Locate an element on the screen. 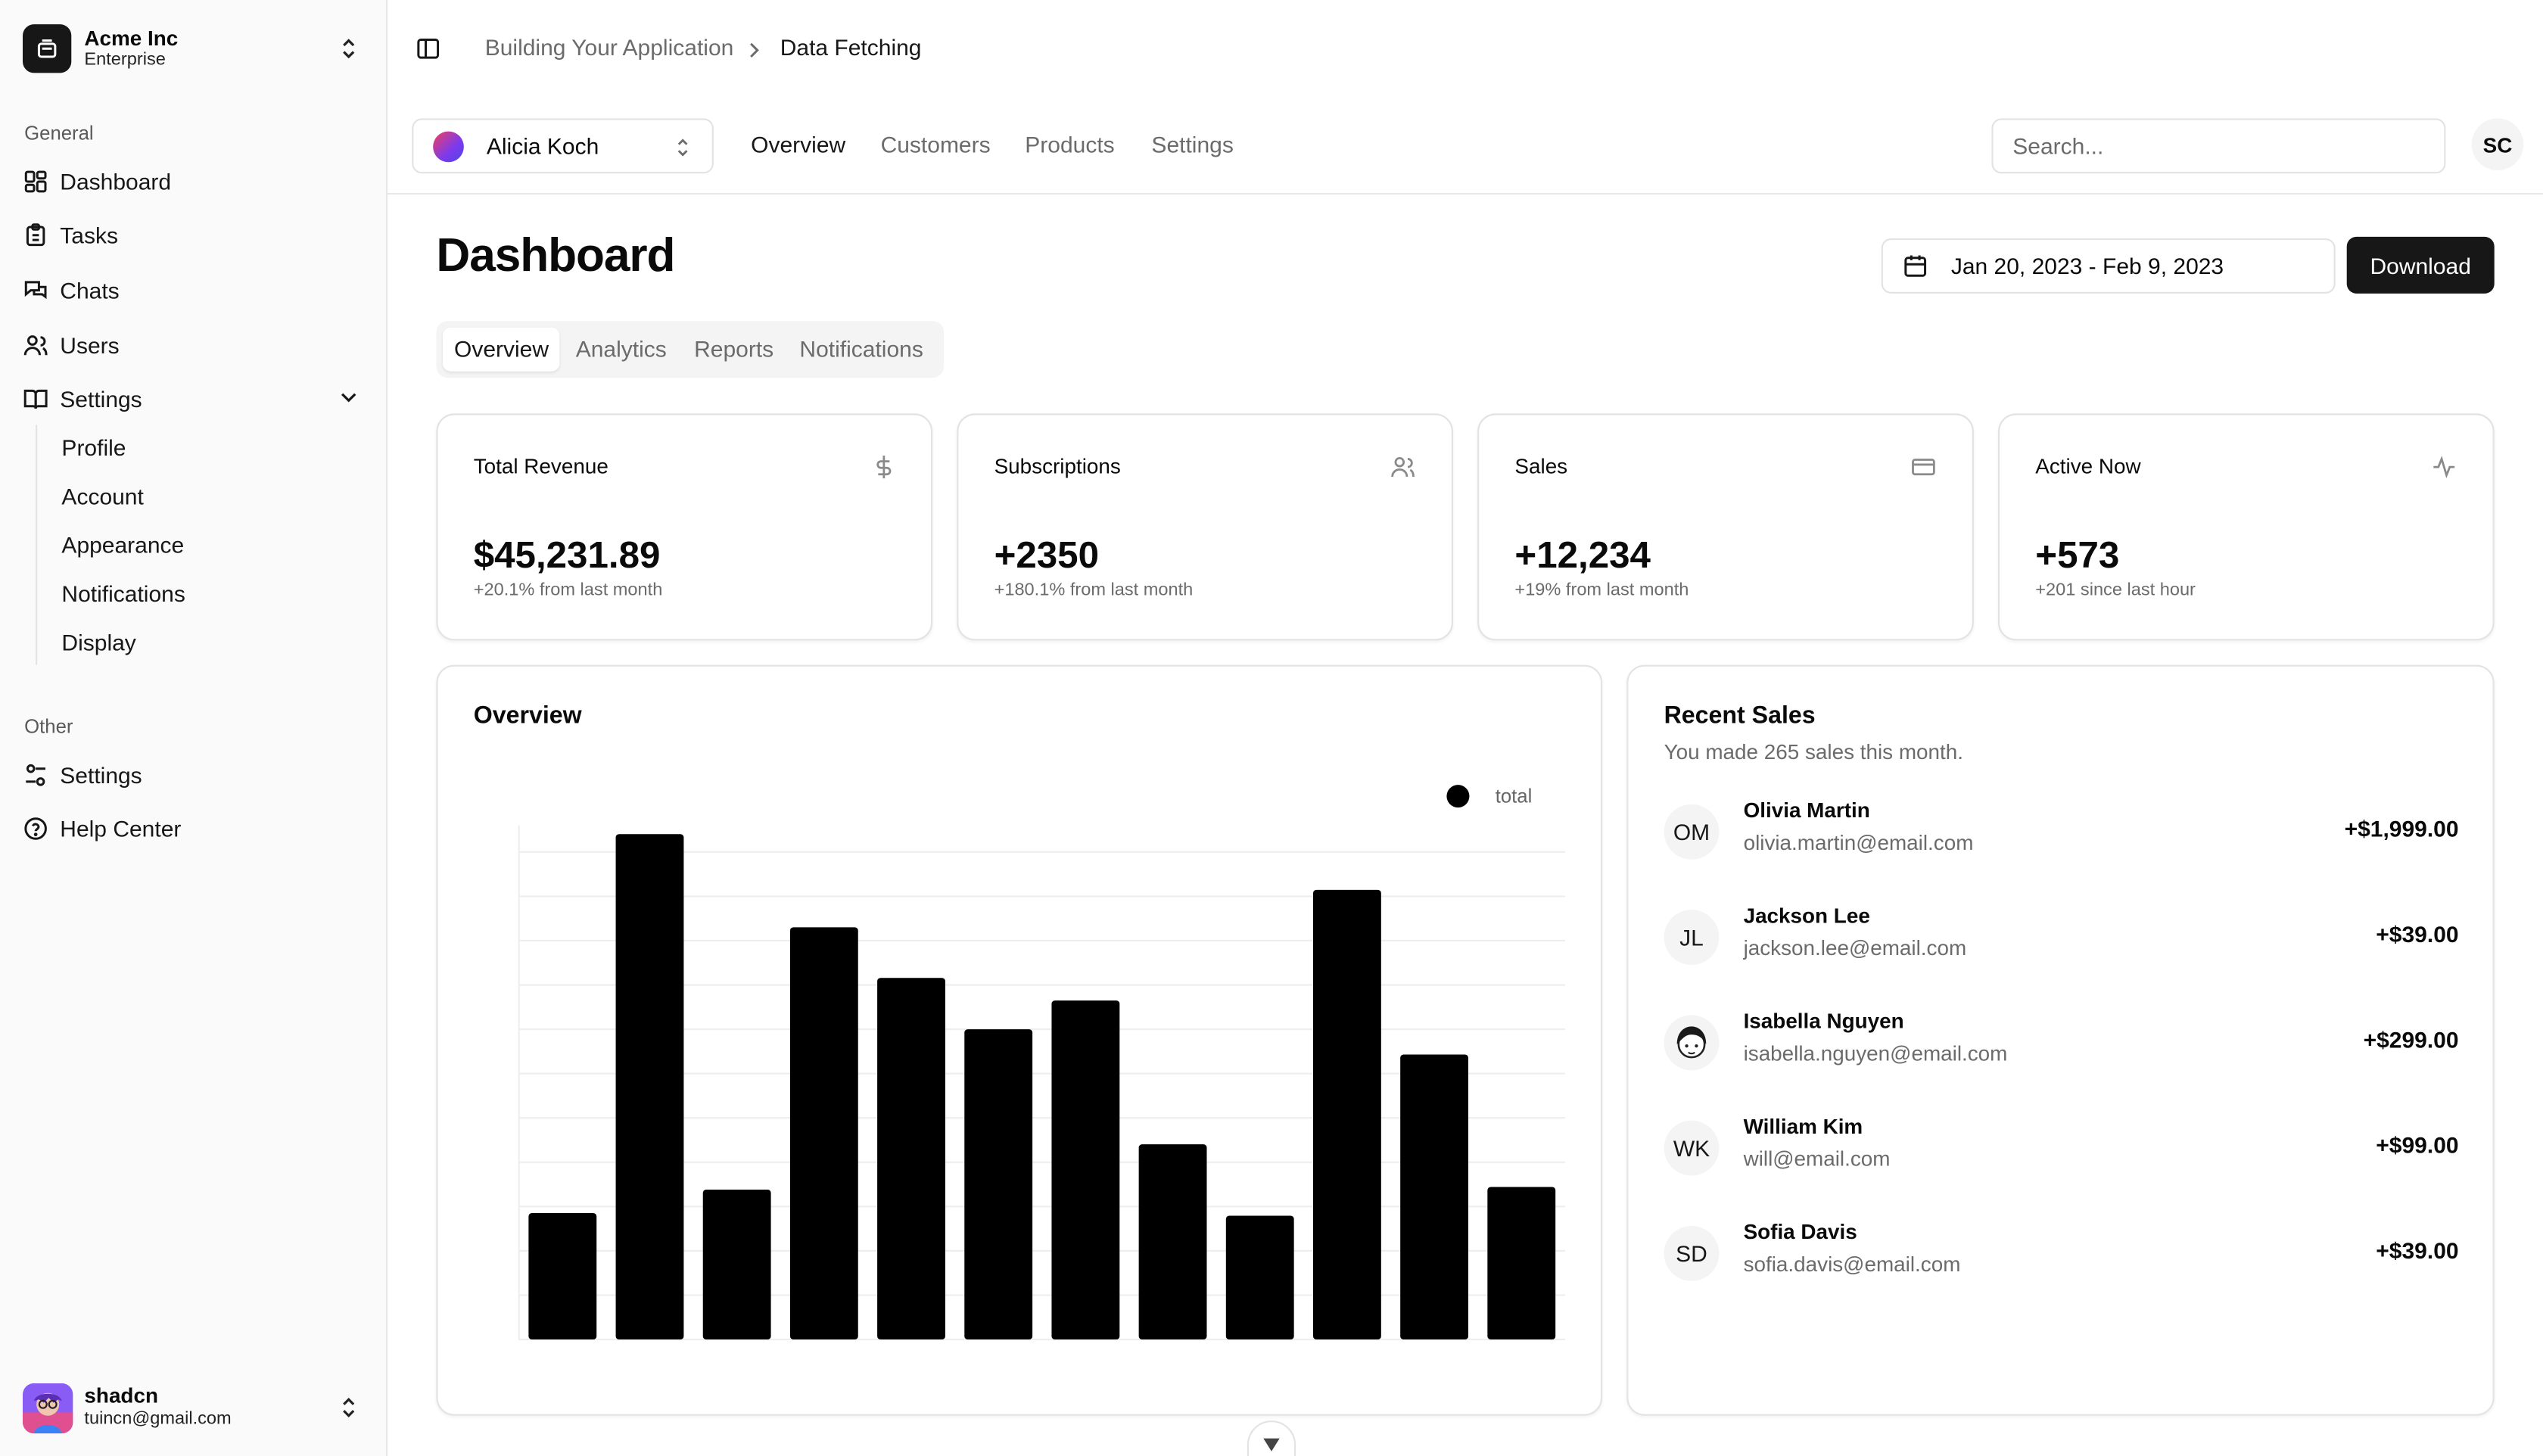 The width and height of the screenshot is (2543, 1456). date-range-picker: Jan 20, 2023 - Feb 9, 2023 is located at coordinates (2108, 266).